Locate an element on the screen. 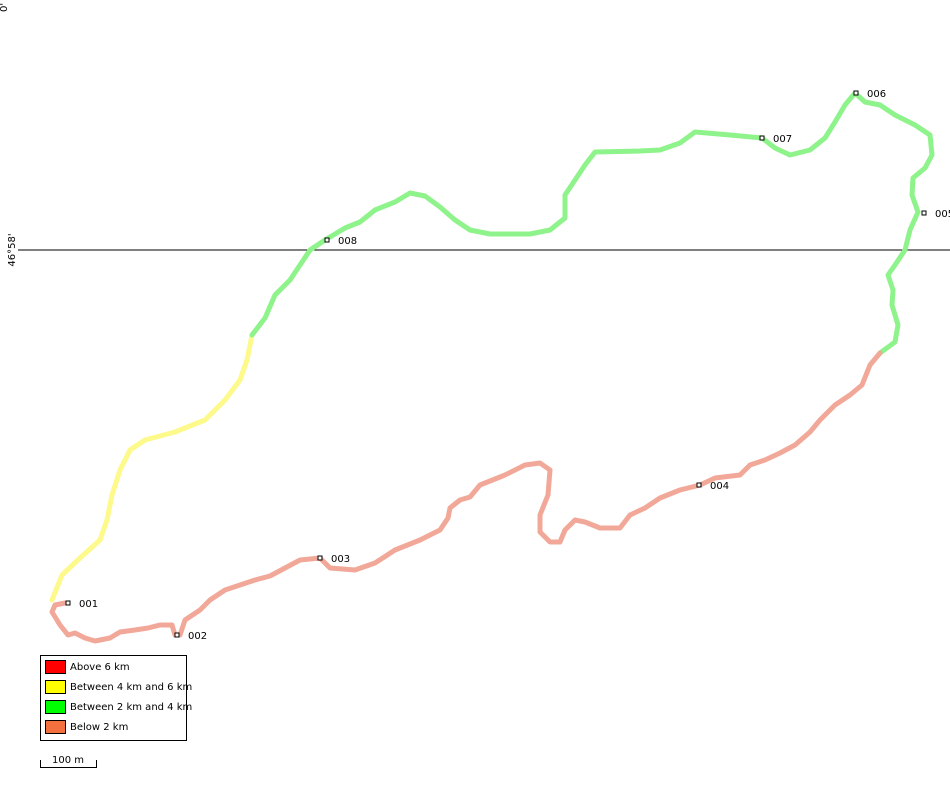 The height and width of the screenshot is (800, 950). scale-bar: 100 m is located at coordinates (68, 761).